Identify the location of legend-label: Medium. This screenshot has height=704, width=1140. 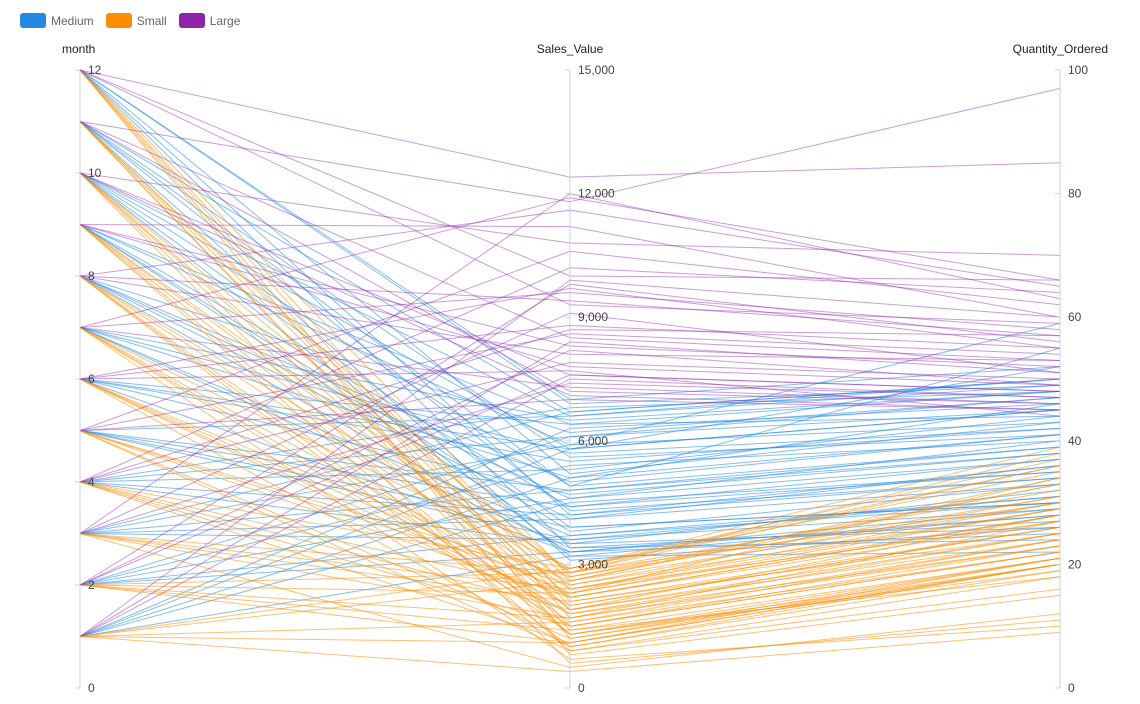
(72, 20).